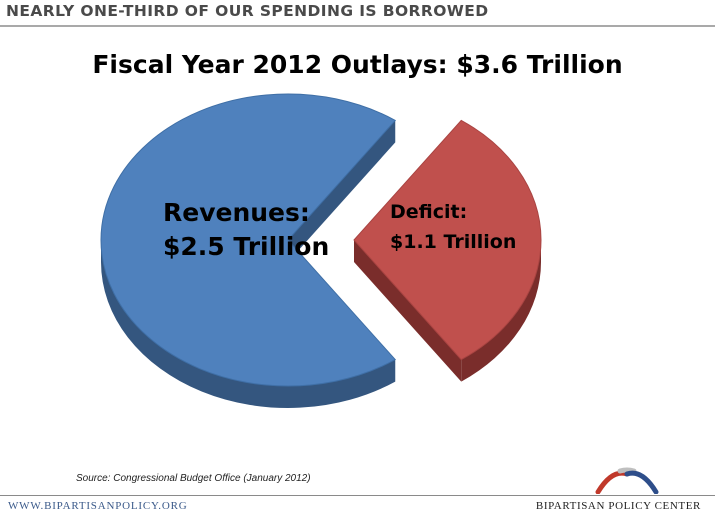 Image resolution: width=715 pixels, height=519 pixels. What do you see at coordinates (342, 191) in the screenshot?
I see `revenues-slice-cut-face` at bounding box center [342, 191].